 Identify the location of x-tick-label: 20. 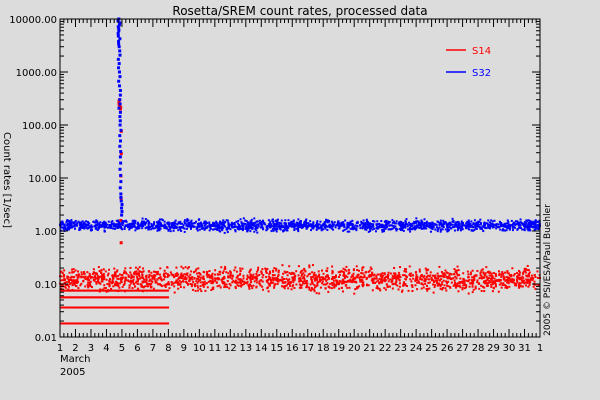
(354, 348).